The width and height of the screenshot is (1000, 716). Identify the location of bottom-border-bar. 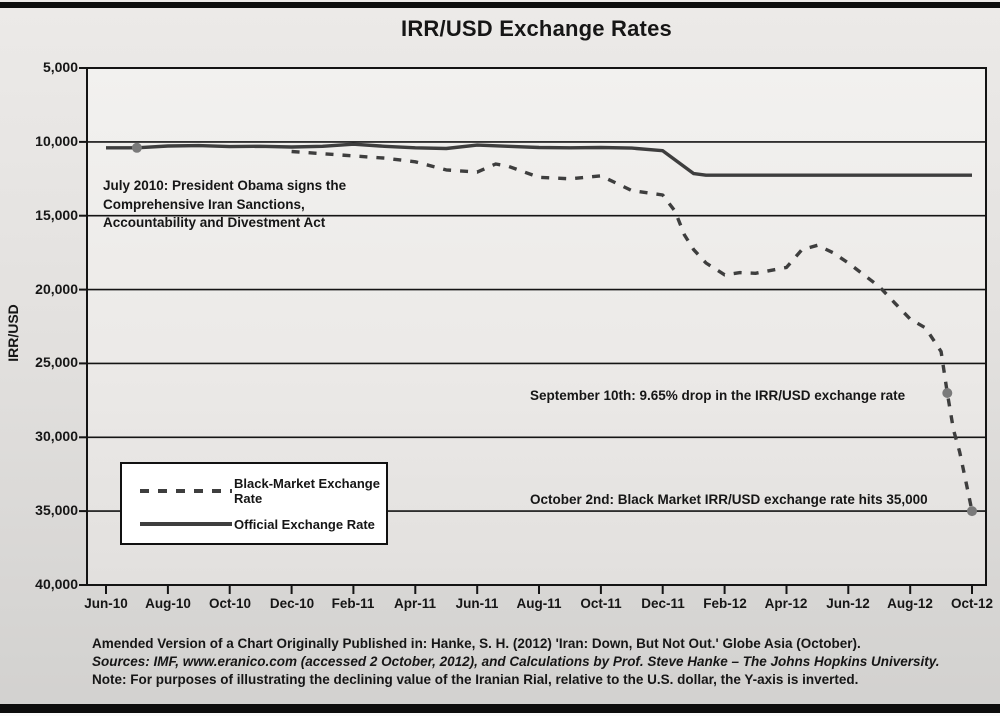
(500, 708).